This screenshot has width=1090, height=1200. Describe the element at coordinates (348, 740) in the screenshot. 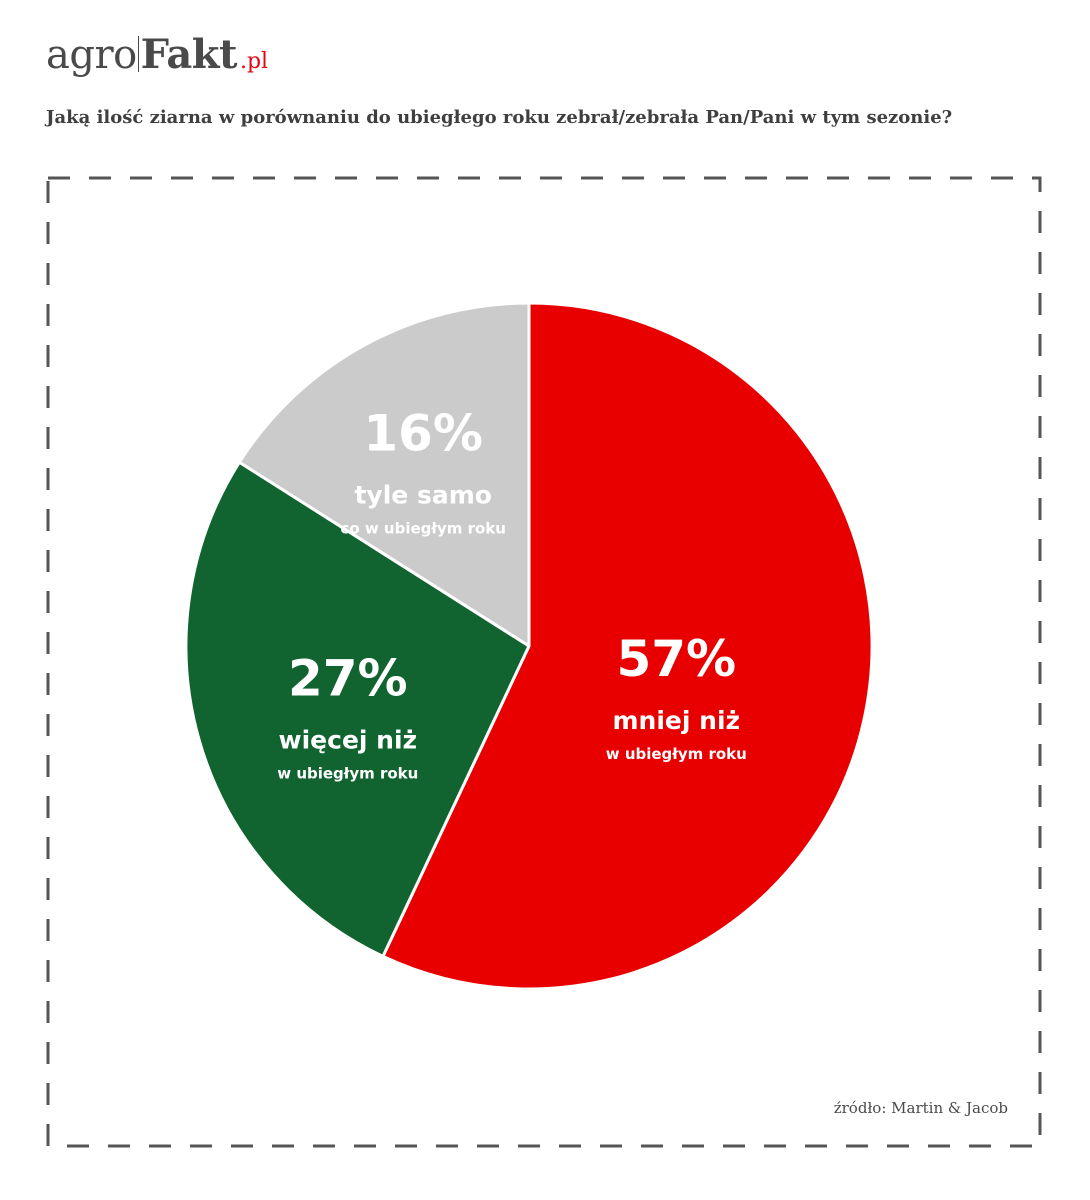

I see `slice-category-2: więcej niż` at that location.